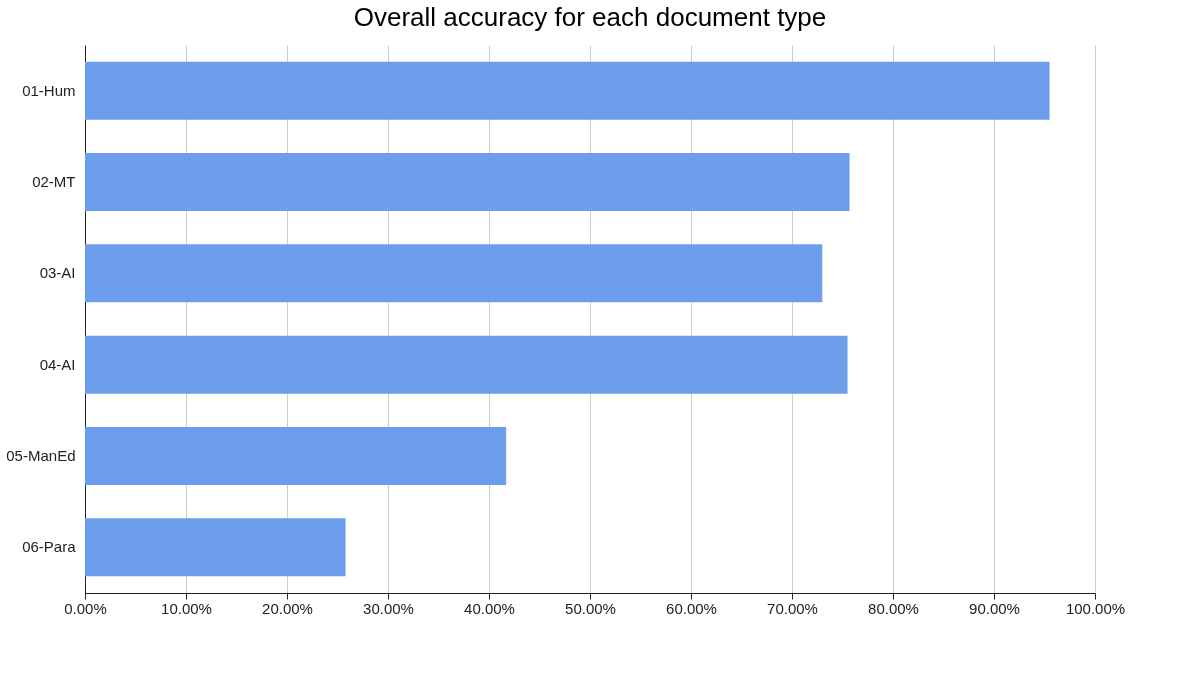  Describe the element at coordinates (57, 364) in the screenshot. I see `y-tick-label: 04-AI` at that location.